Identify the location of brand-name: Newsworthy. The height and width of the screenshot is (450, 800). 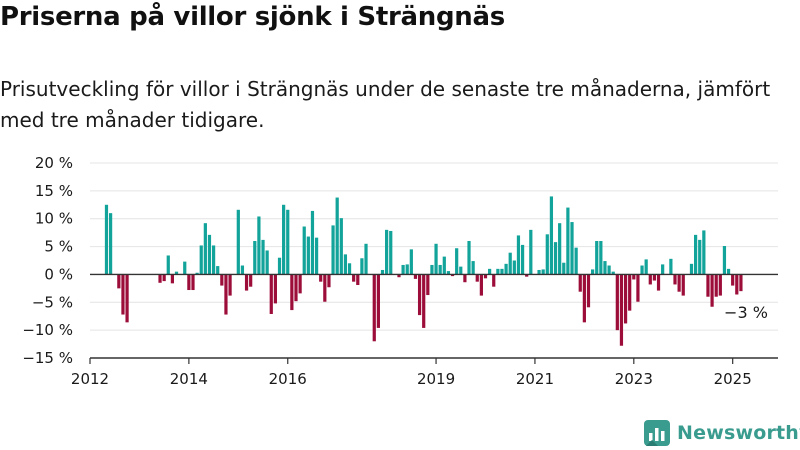
(738, 433).